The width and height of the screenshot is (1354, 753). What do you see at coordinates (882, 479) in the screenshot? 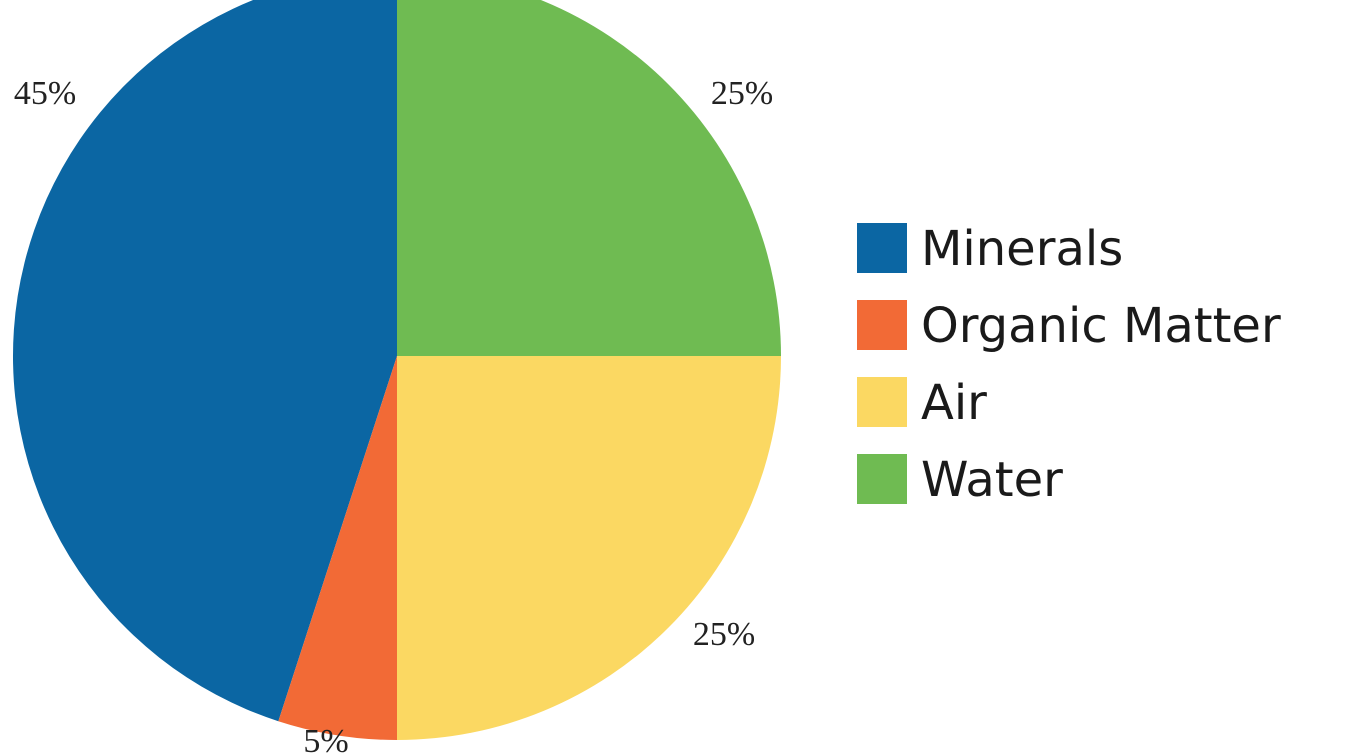
I see `legend-swatch-water` at bounding box center [882, 479].